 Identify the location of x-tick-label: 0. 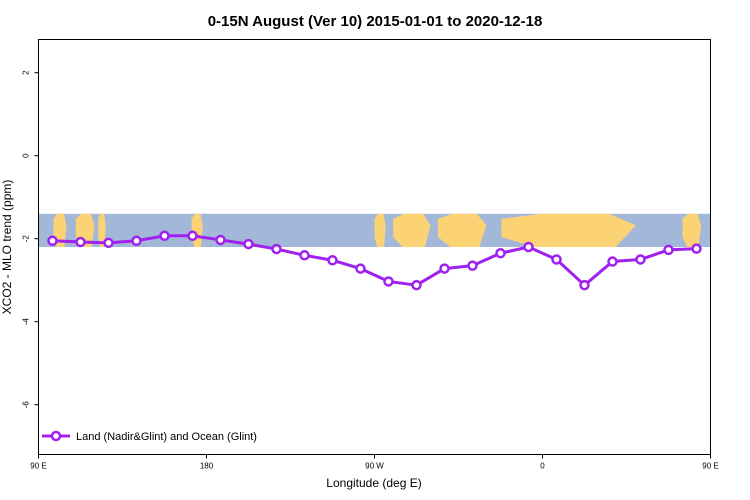
(542, 466).